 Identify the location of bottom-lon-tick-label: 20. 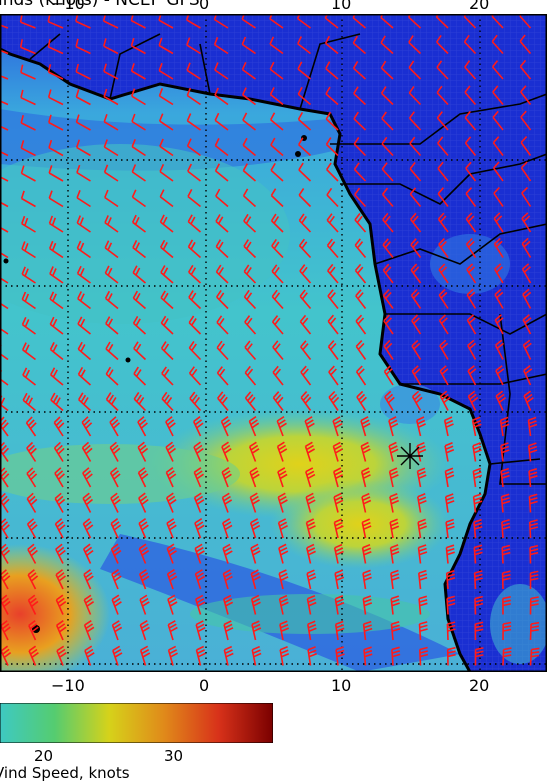
(479, 685).